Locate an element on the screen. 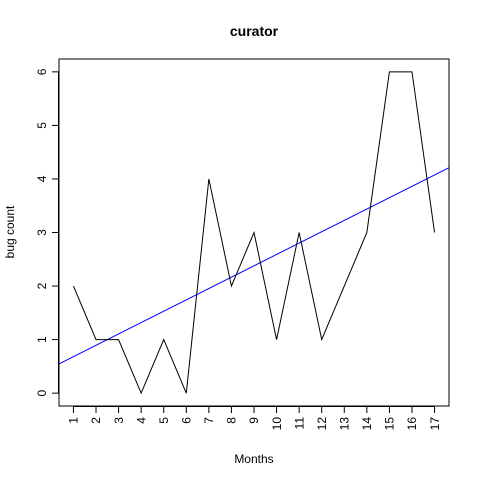 The height and width of the screenshot is (480, 480). x-tick-label: 10 is located at coordinates (277, 424).